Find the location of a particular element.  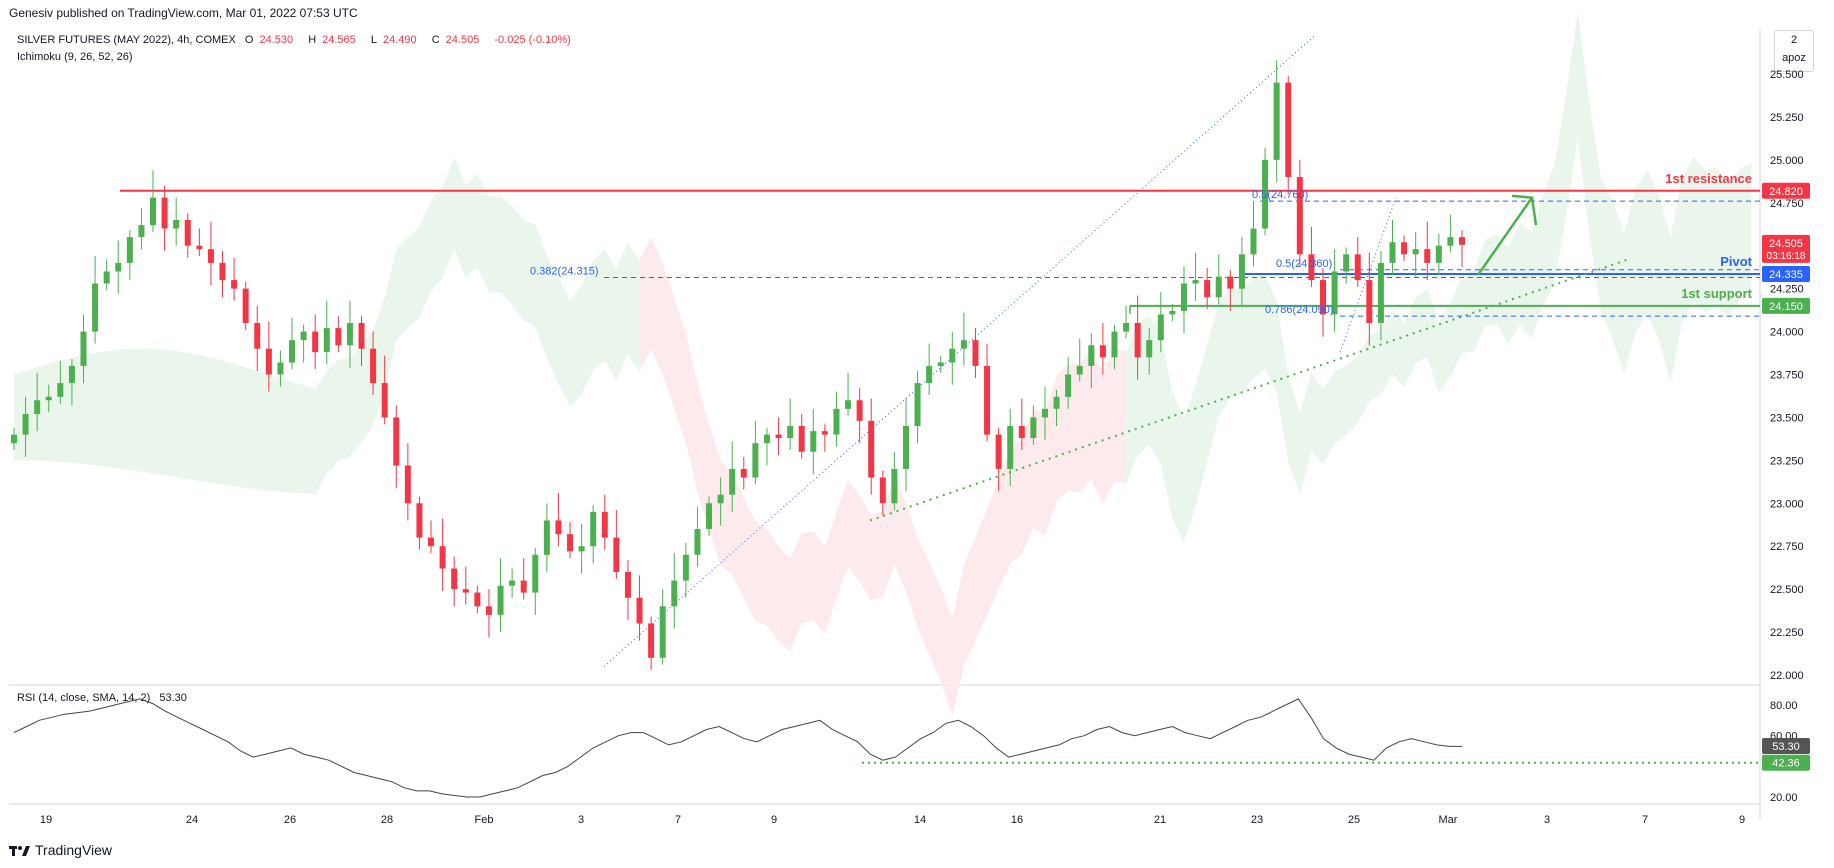

tradingview-logo: TradingView is located at coordinates (60, 850).